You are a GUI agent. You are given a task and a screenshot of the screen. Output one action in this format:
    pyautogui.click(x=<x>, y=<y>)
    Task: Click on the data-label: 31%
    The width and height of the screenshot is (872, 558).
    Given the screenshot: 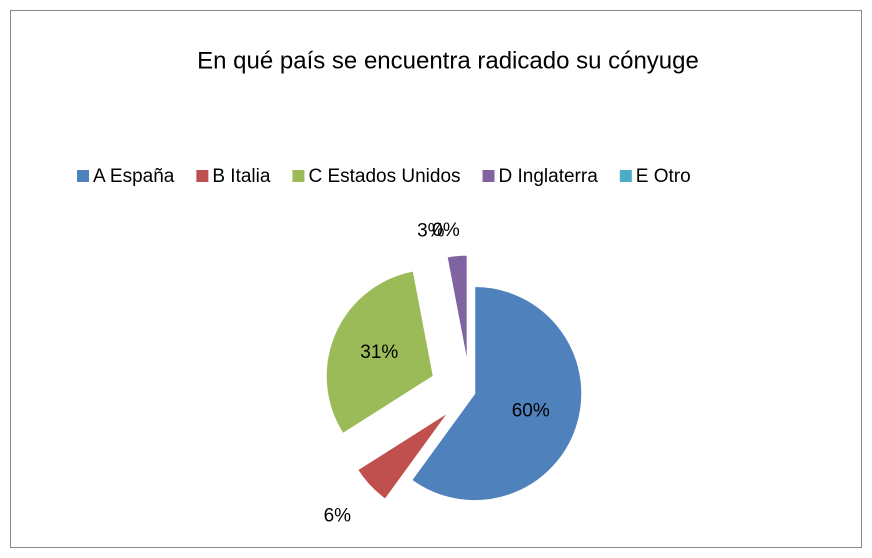 What is the action you would take?
    pyautogui.click(x=379, y=352)
    